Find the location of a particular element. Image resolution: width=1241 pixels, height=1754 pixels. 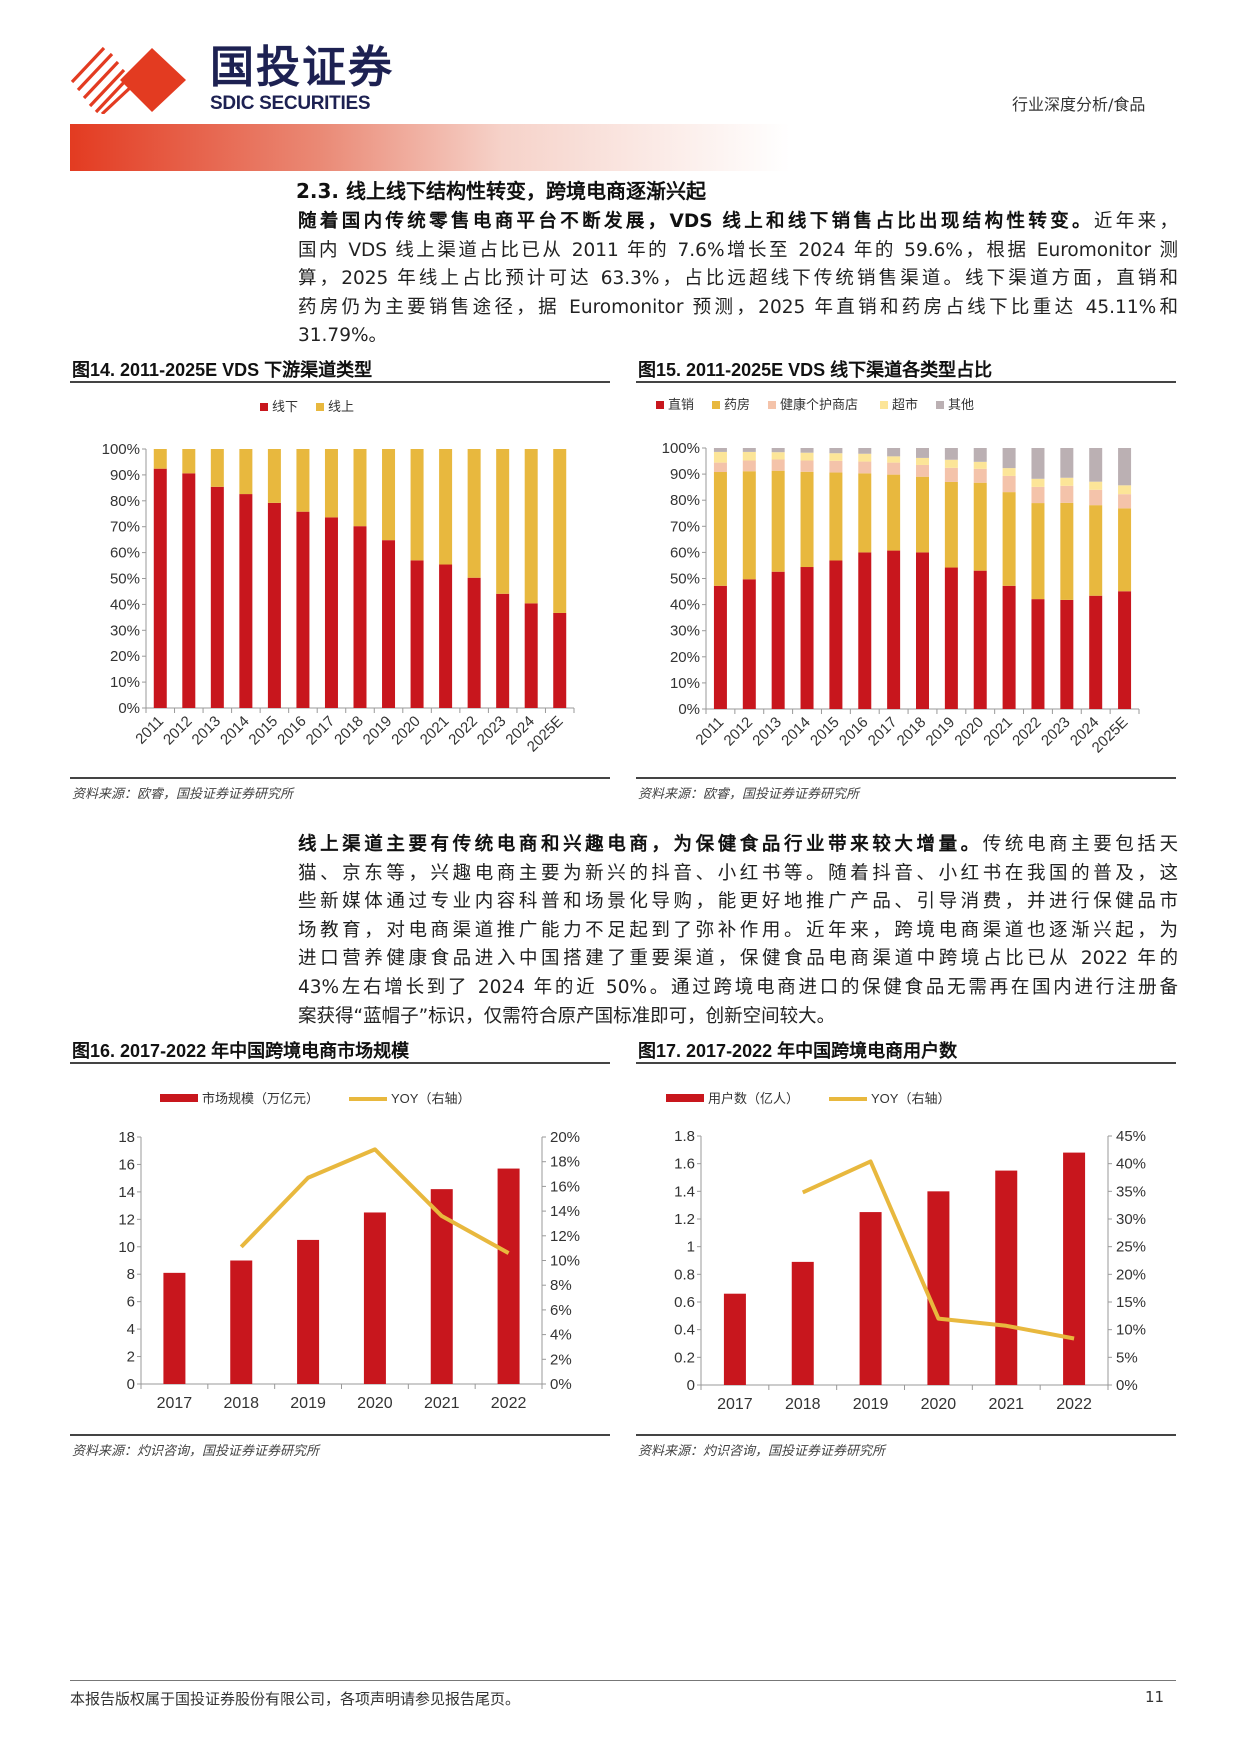

bar-药房-2015 is located at coordinates (836, 516).